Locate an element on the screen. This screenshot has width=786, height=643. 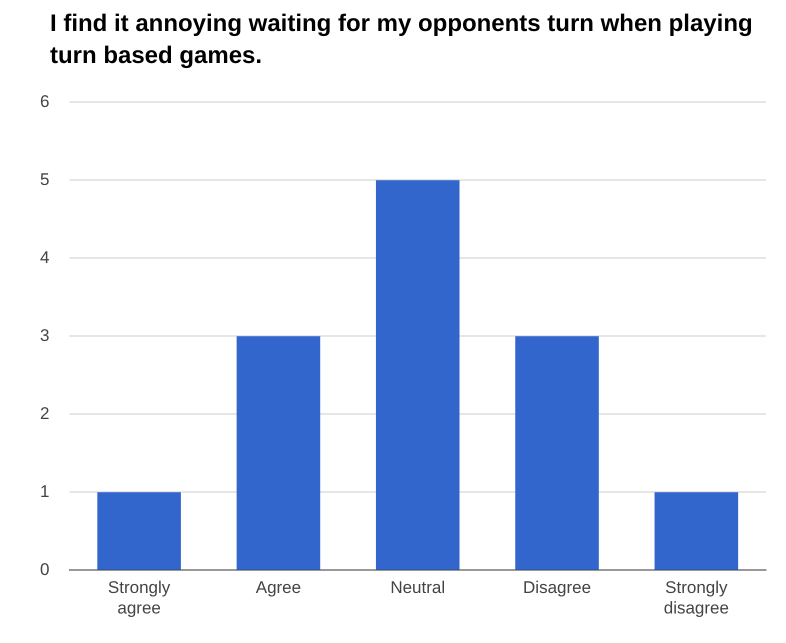
y-tick-label: 6 is located at coordinates (45, 101).